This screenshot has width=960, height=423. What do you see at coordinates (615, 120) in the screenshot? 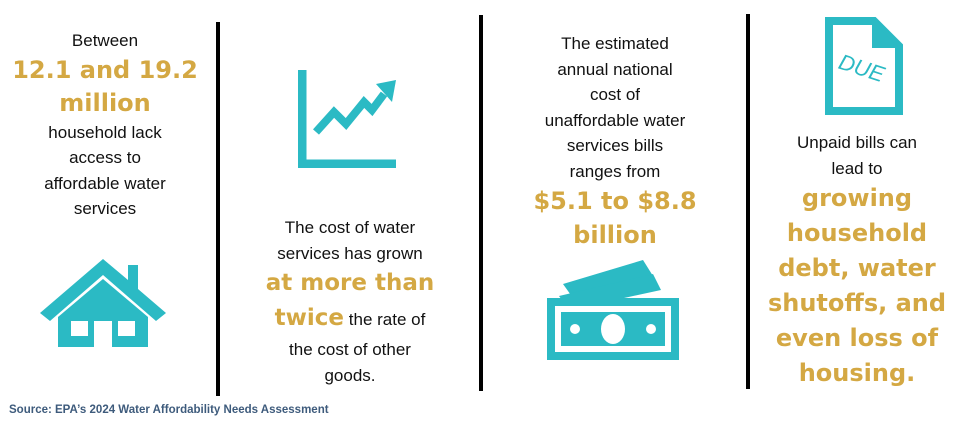
I see `text-line: unaffordable water` at bounding box center [615, 120].